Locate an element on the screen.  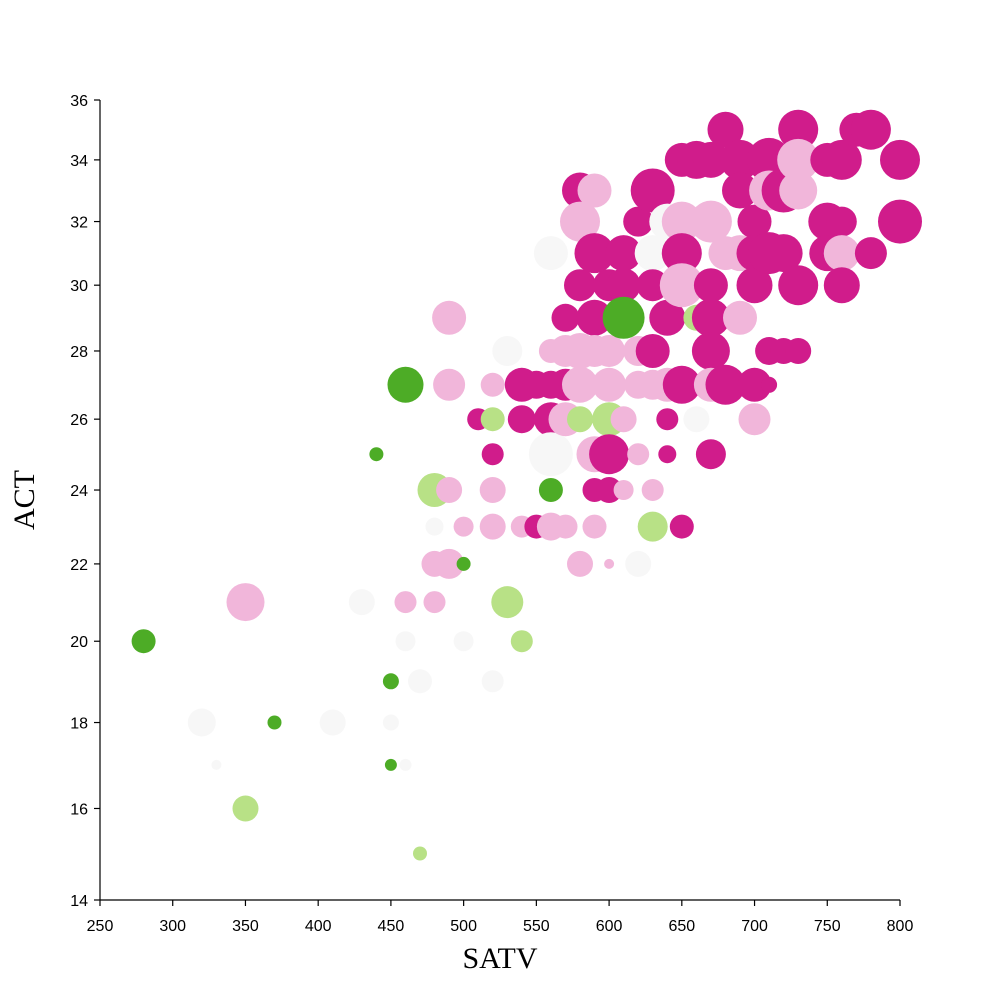
y-tick-label: 26 is located at coordinates (79, 420).